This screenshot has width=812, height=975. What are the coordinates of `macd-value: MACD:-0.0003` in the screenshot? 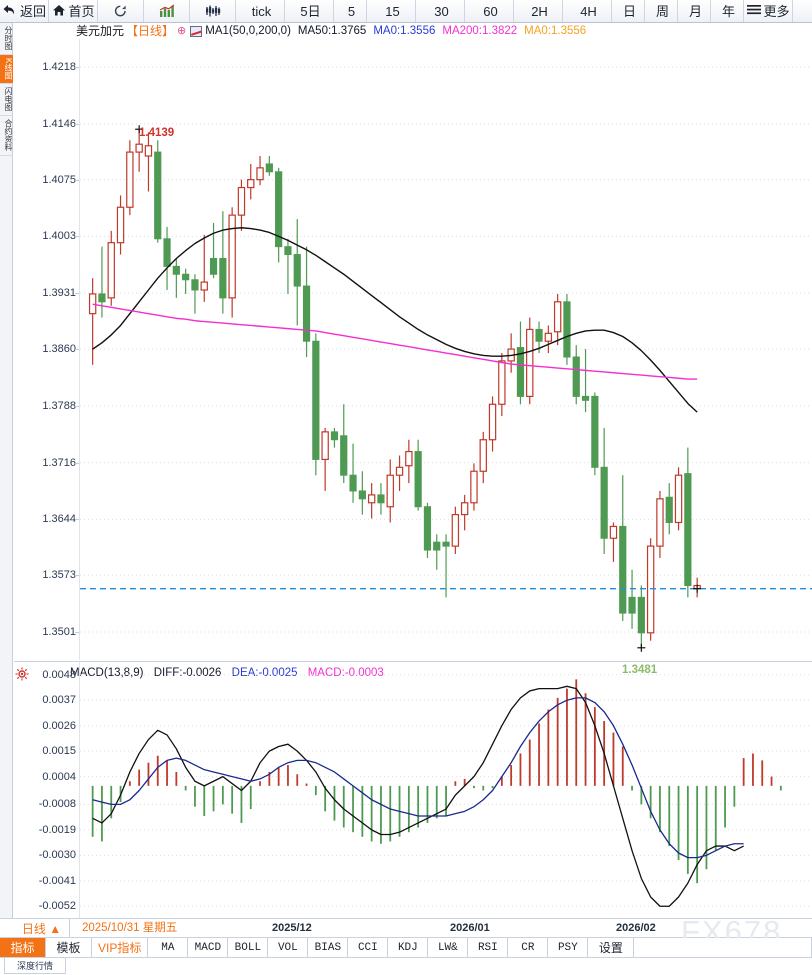 It's located at (345, 673).